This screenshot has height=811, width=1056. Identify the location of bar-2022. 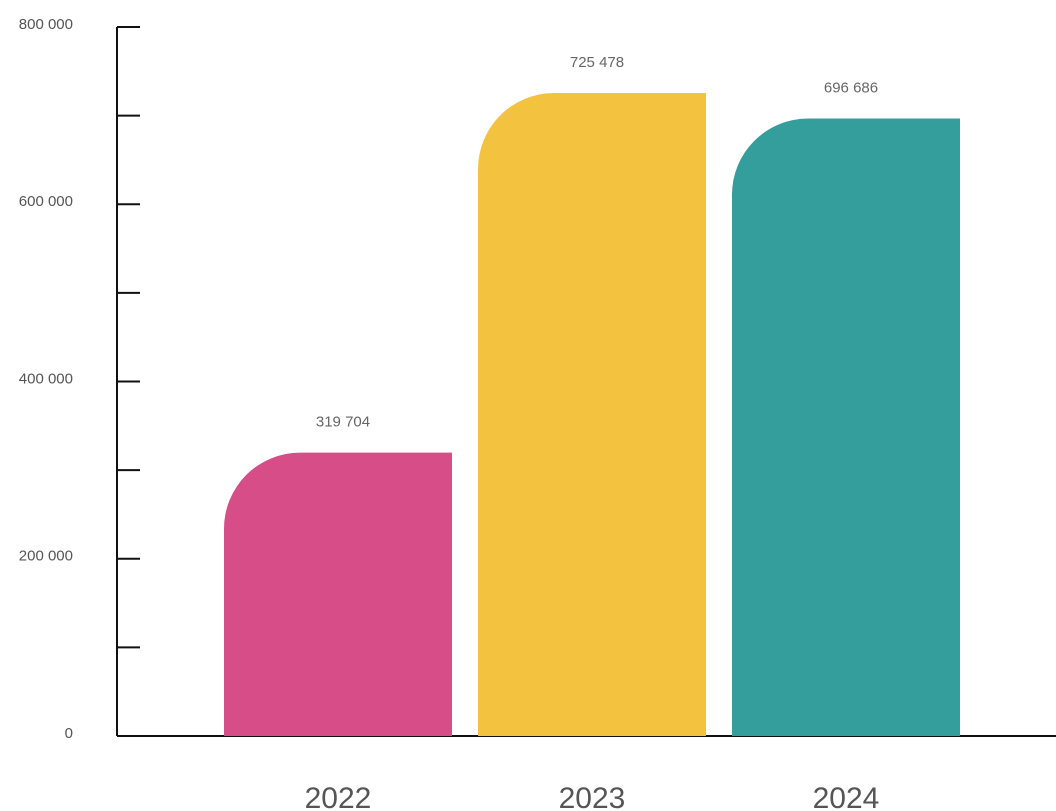
(338, 594).